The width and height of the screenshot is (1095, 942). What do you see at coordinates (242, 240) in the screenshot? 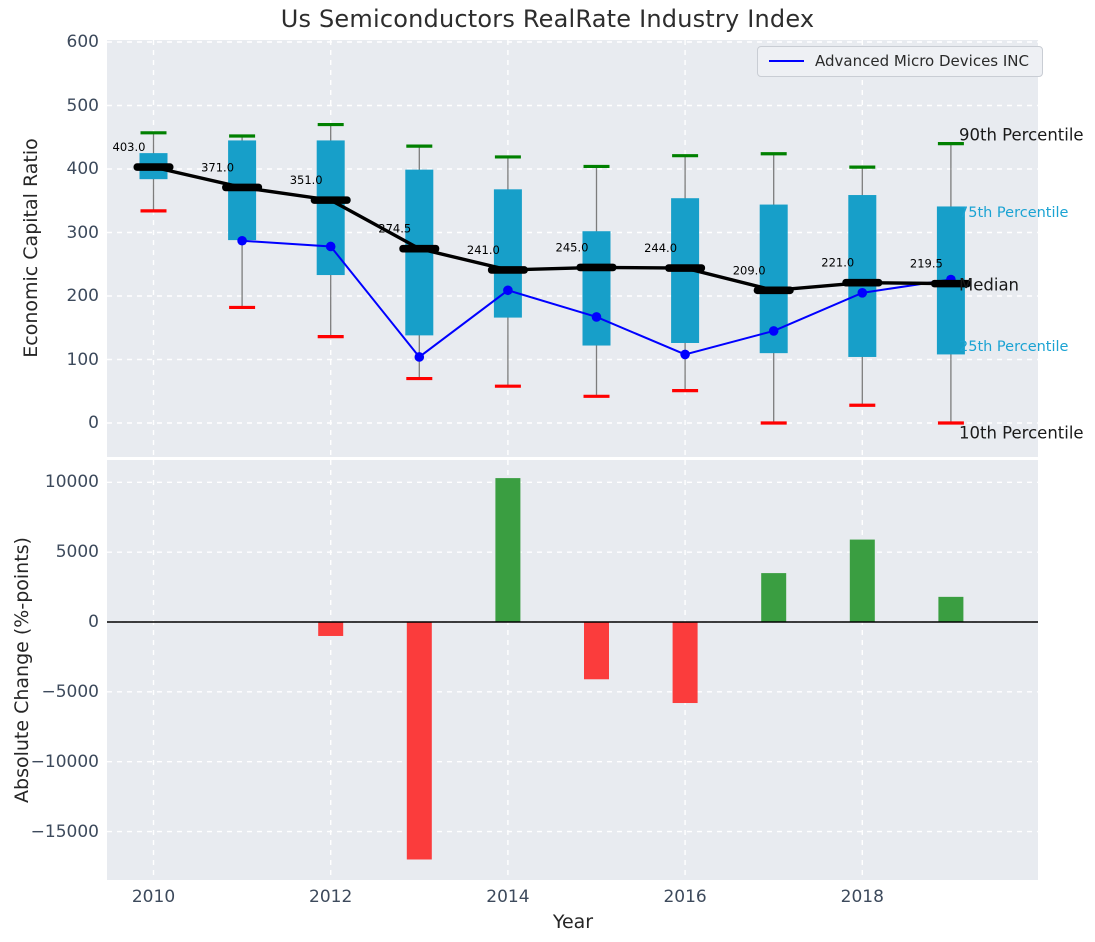
I see `amd-marker-2011` at bounding box center [242, 240].